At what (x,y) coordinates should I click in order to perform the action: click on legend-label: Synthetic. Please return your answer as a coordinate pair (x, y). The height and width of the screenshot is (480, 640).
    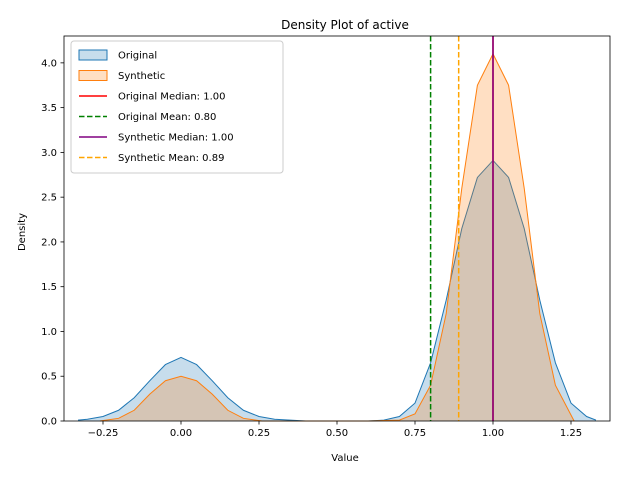
    Looking at the image, I should click on (141, 76).